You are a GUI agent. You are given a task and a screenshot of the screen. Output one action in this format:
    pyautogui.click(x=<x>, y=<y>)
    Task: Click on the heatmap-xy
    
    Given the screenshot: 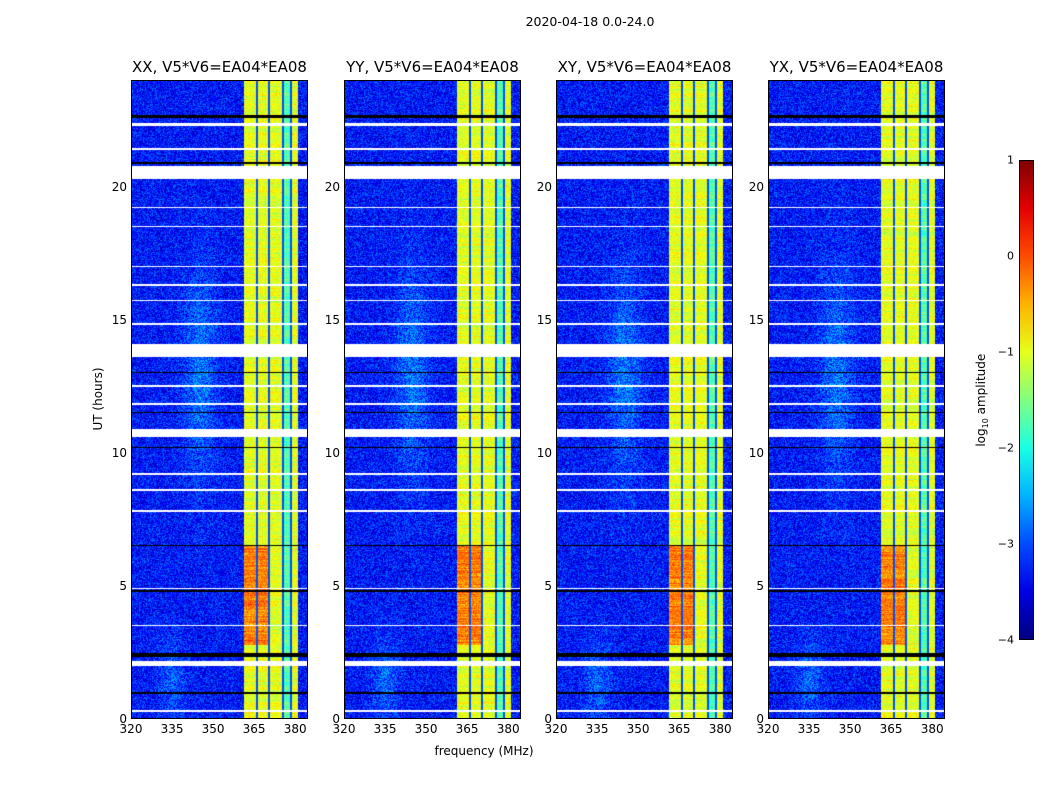 What is the action you would take?
    pyautogui.click(x=644, y=399)
    